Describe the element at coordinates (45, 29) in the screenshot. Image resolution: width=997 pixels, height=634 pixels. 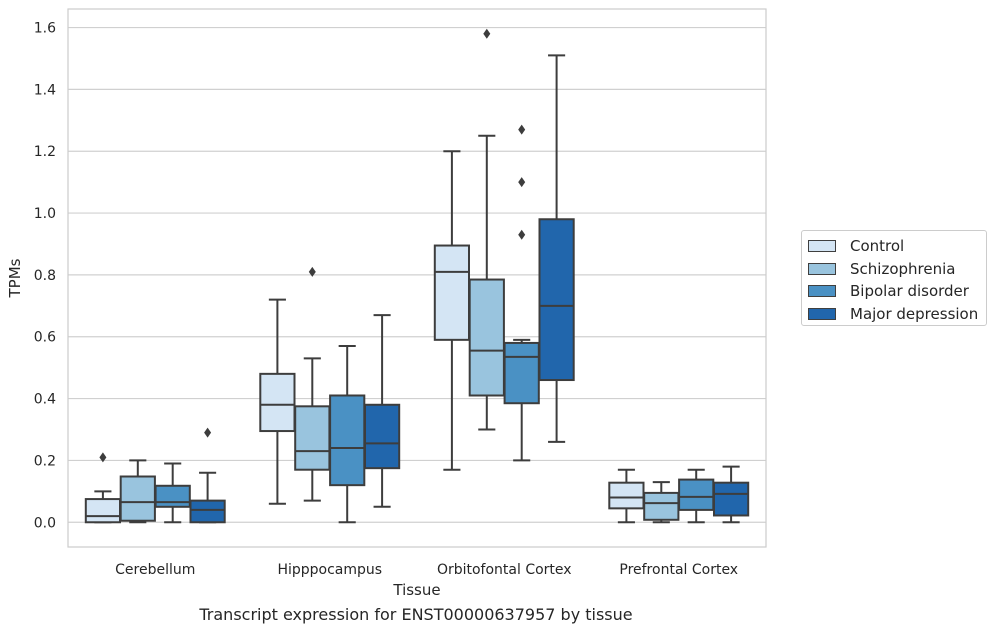
I see `y-tick-label: 1.6` at that location.